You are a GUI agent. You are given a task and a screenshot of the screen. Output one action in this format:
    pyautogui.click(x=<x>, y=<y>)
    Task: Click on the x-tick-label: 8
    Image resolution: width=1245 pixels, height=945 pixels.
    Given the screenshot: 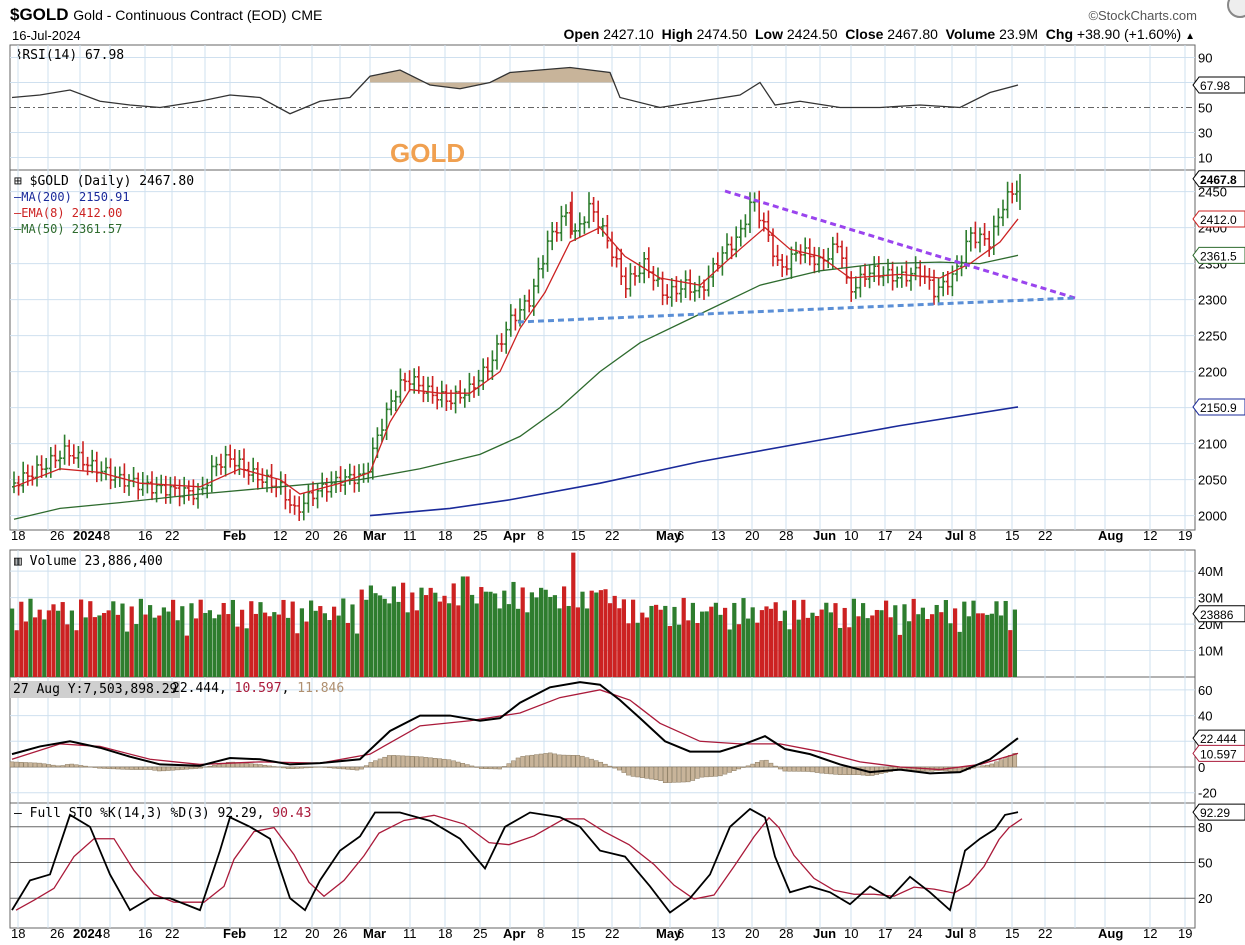 What is the action you would take?
    pyautogui.click(x=106, y=535)
    